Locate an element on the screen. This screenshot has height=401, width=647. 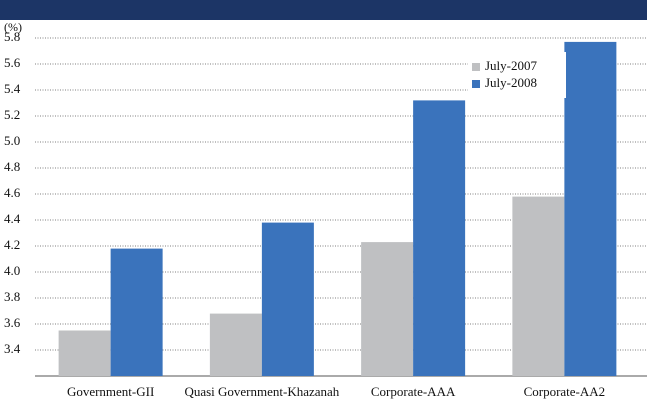
y-tick-label: 5.2 is located at coordinates (12, 114).